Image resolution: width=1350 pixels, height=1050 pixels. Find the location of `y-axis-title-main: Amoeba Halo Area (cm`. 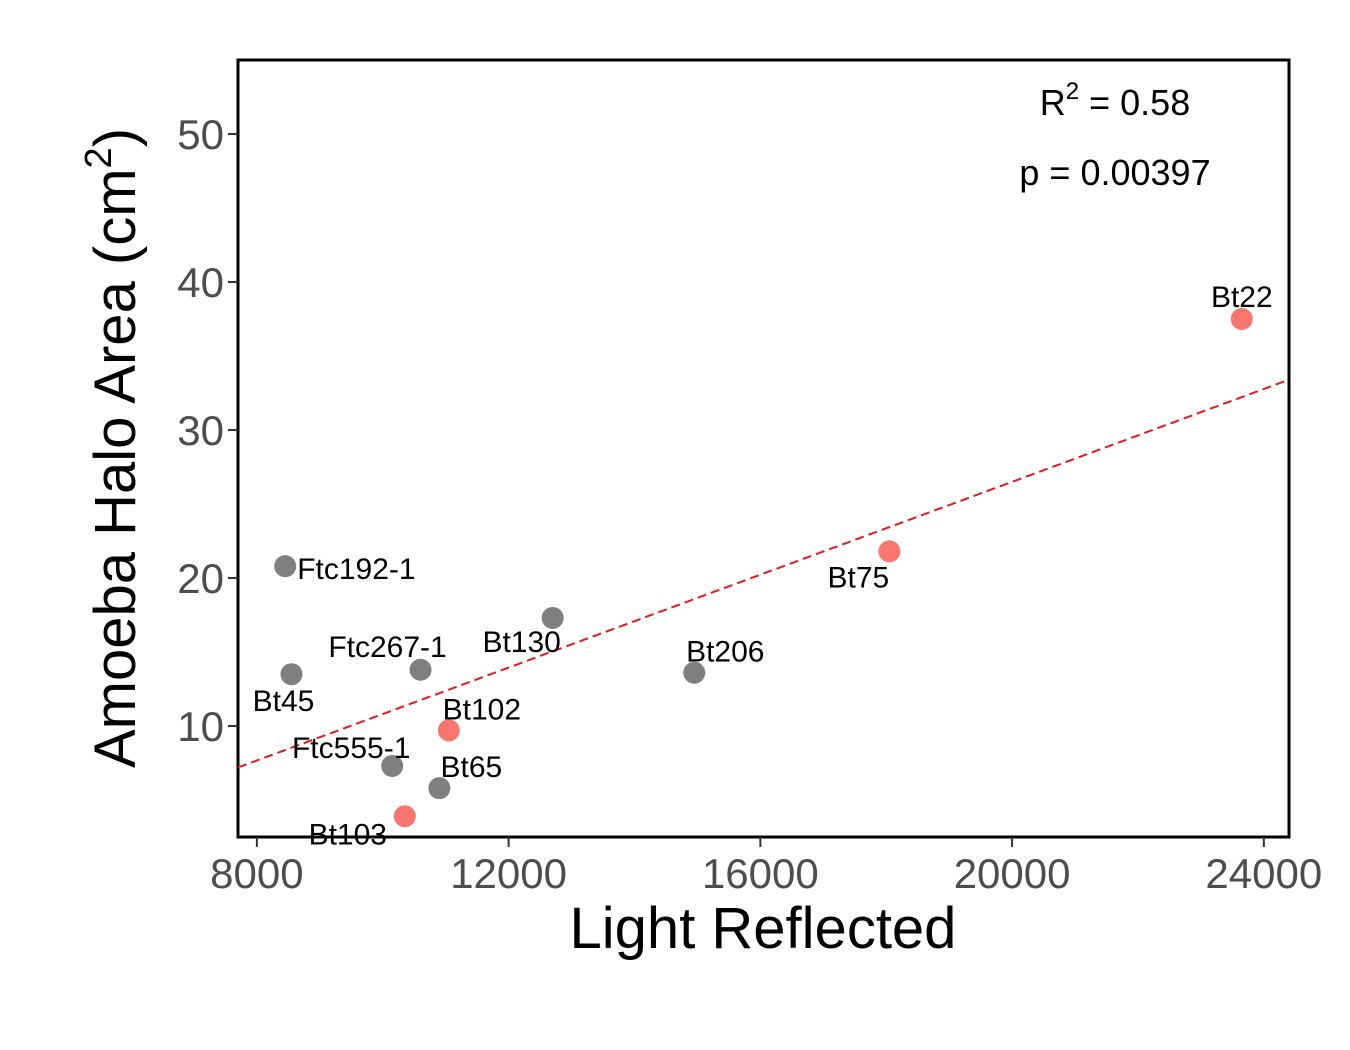

y-axis-title-main: Amoeba Halo Area (cm is located at coordinates (115, 468).